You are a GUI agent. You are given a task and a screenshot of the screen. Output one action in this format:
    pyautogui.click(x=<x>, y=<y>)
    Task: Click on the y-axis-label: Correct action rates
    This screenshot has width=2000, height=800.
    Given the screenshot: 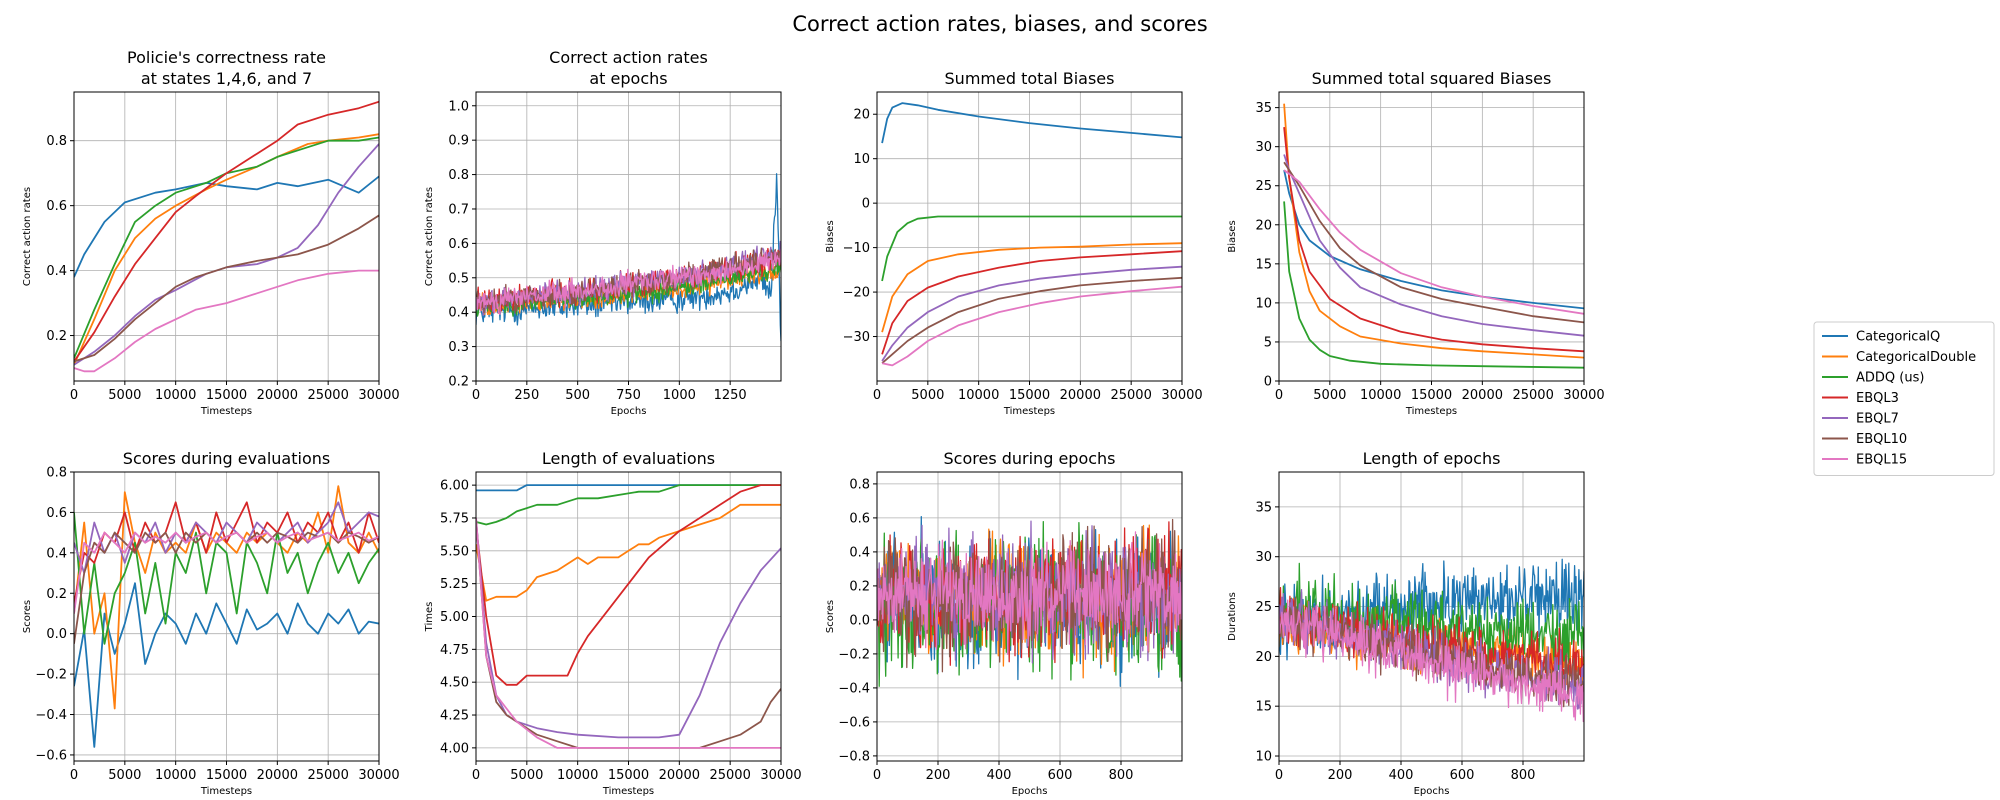 What is the action you would take?
    pyautogui.click(x=27, y=236)
    